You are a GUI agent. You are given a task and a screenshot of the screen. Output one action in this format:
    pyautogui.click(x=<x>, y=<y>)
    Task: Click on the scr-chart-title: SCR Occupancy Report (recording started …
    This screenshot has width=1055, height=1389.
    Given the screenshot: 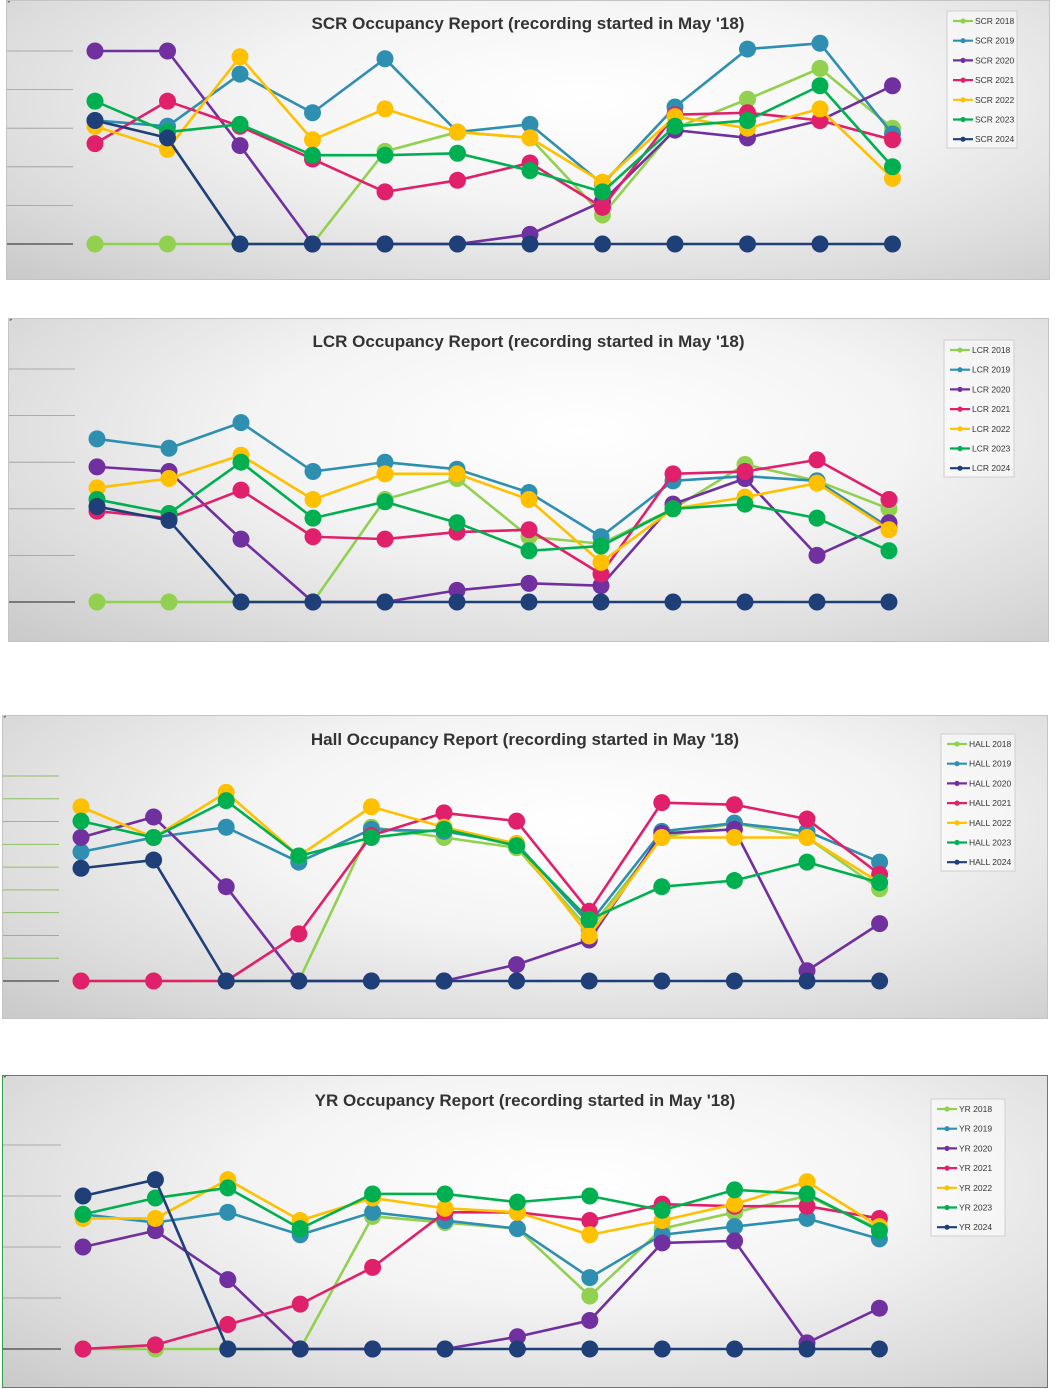 What is the action you would take?
    pyautogui.click(x=528, y=23)
    